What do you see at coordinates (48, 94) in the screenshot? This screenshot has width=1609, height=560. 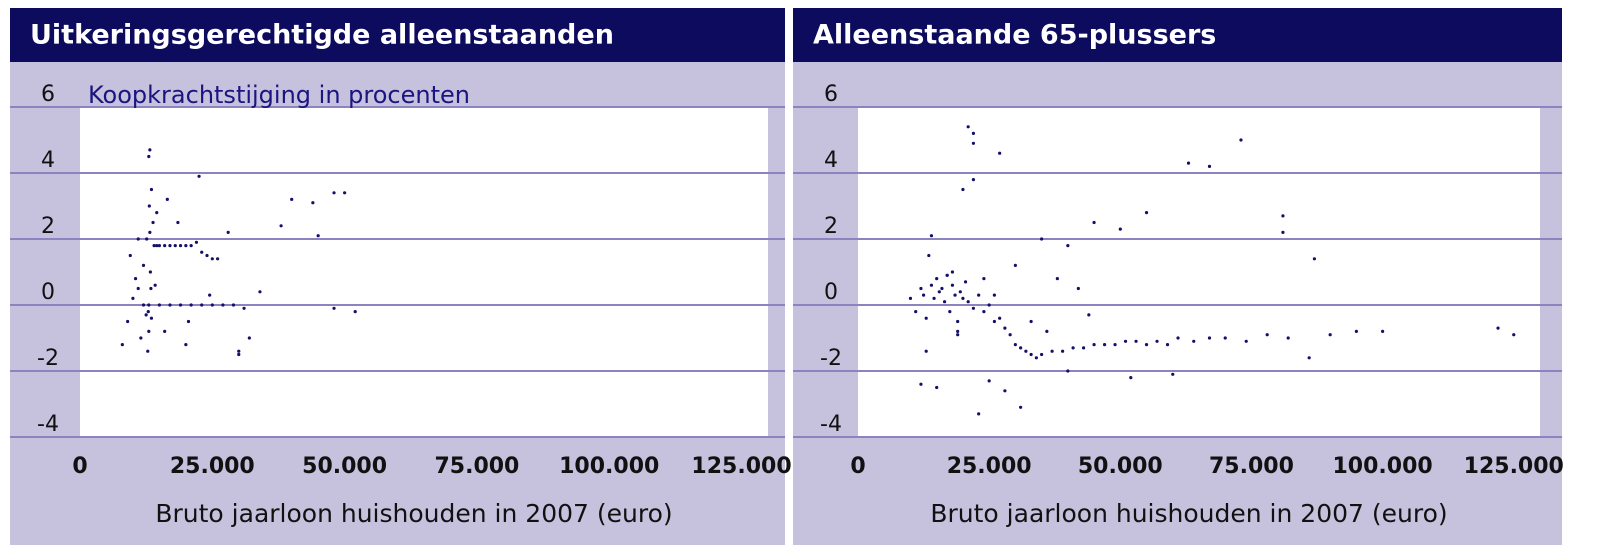 I see `y-tick-label: 6` at bounding box center [48, 94].